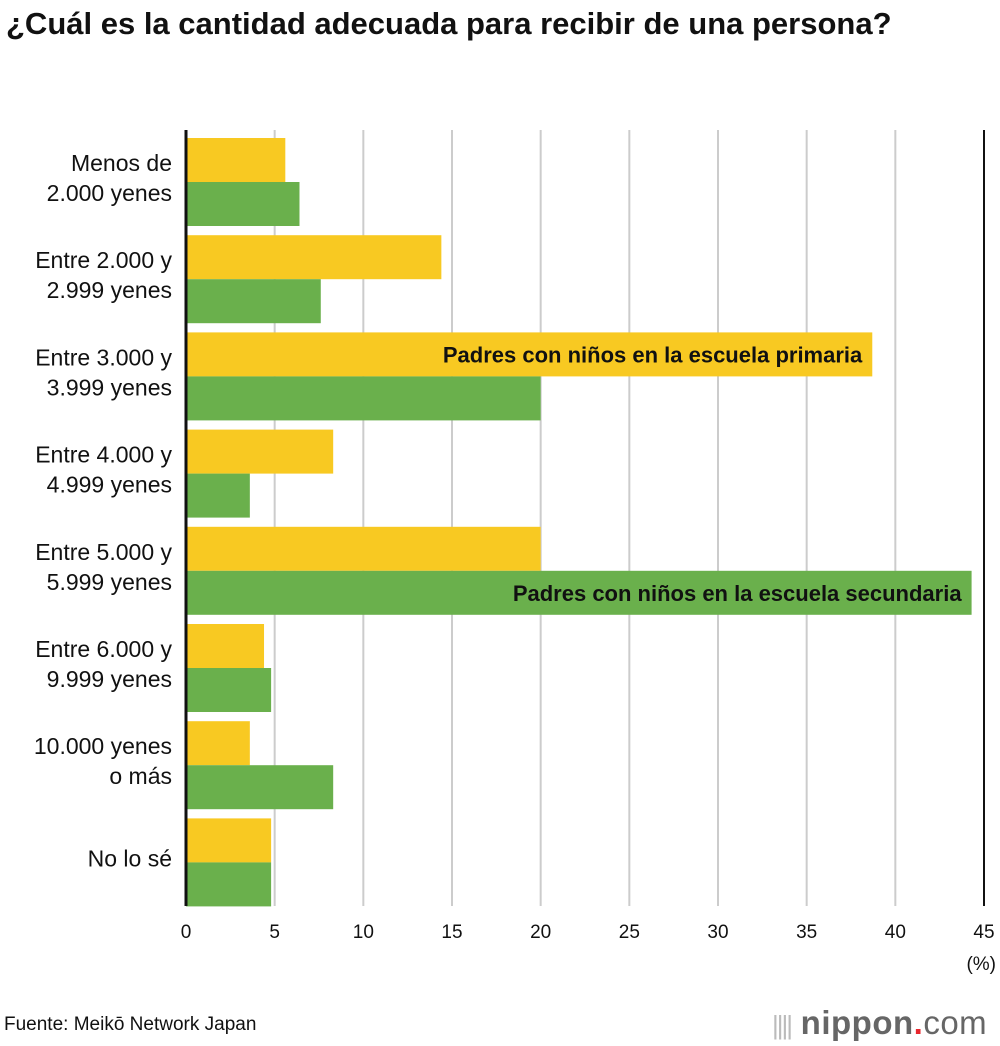  Describe the element at coordinates (103, 649) in the screenshot. I see `category-label: Entre 6.000 y` at that location.